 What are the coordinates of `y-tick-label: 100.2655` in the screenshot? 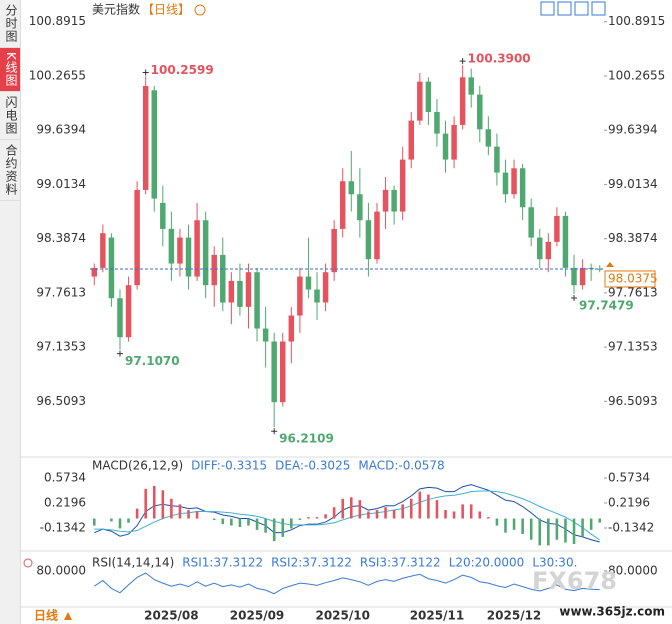 It's located at (57, 75).